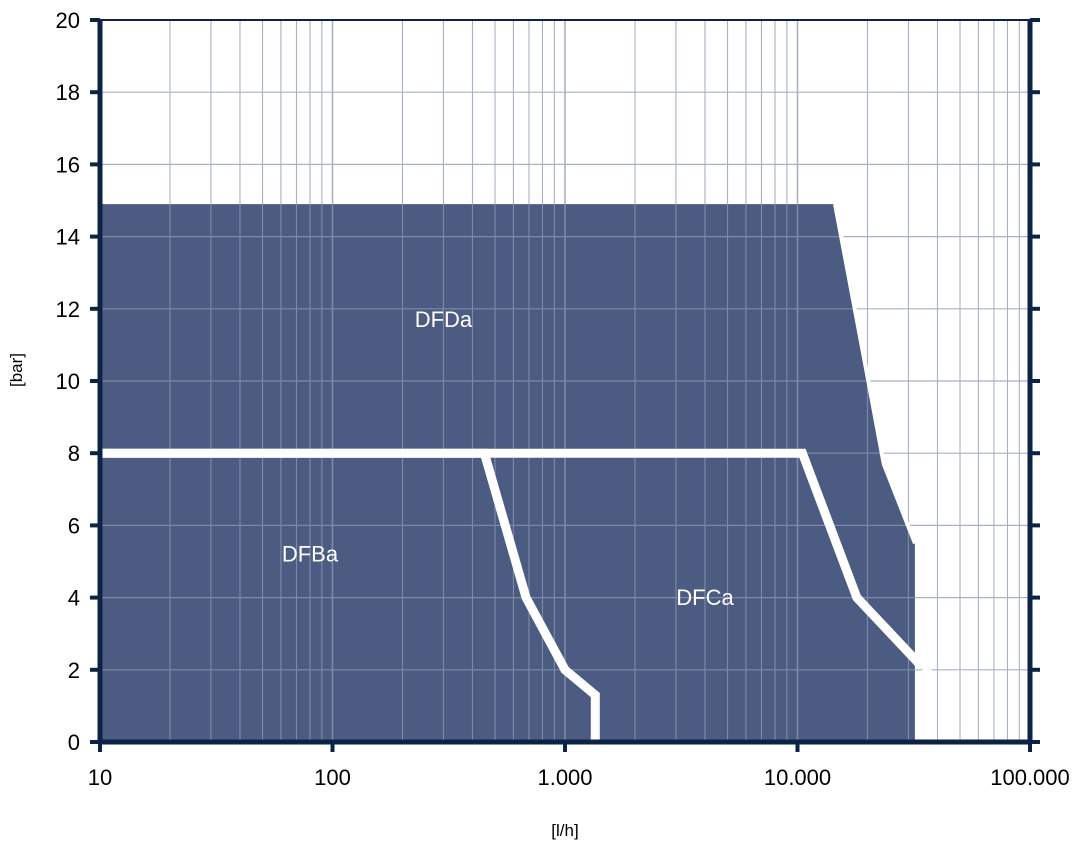  I want to click on x-tick-label: 1.000, so click(564, 777).